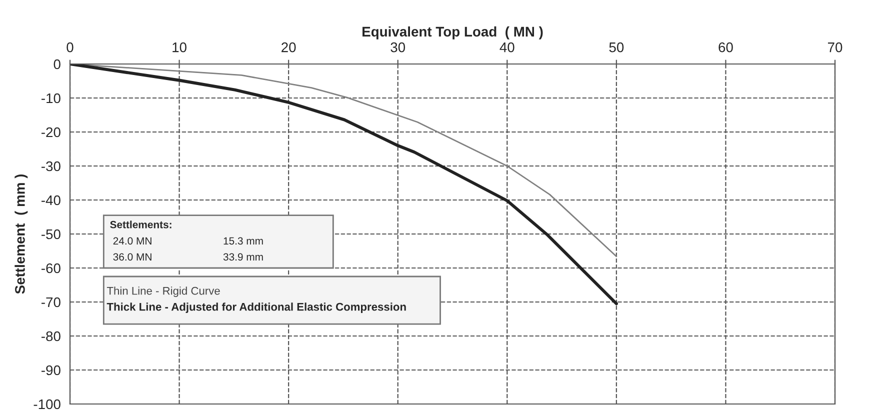 This screenshot has height=414, width=875. I want to click on x-tick-label: 50, so click(616, 47).